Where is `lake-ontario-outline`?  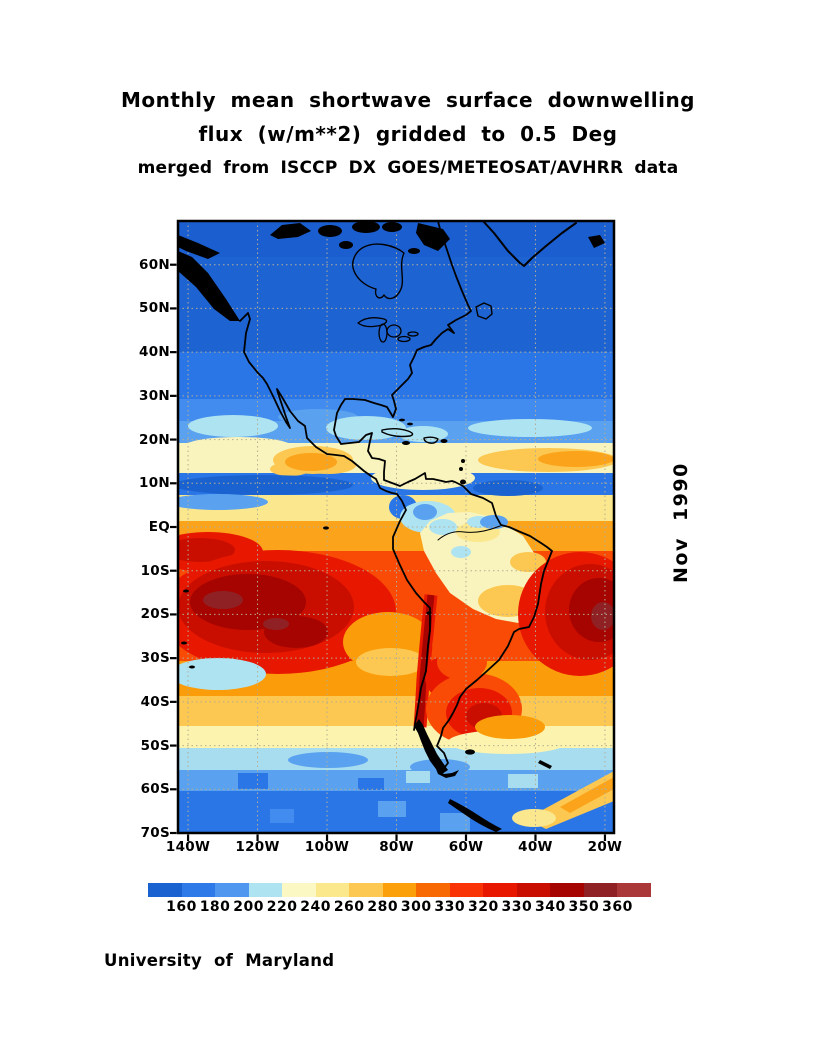
lake-ontario-outline is located at coordinates (413, 334).